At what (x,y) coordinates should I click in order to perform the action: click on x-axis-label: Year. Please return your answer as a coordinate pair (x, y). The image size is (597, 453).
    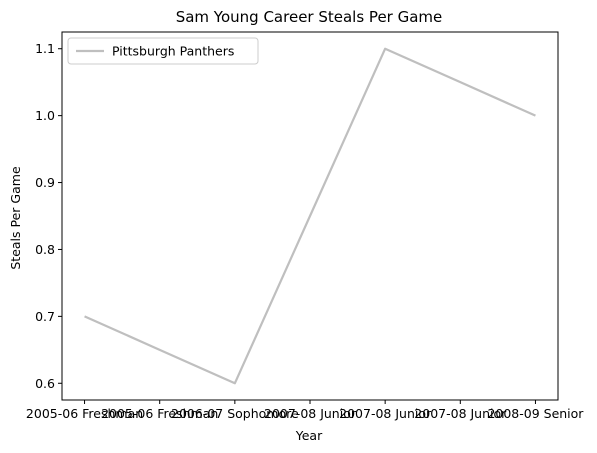
    Looking at the image, I should click on (309, 435).